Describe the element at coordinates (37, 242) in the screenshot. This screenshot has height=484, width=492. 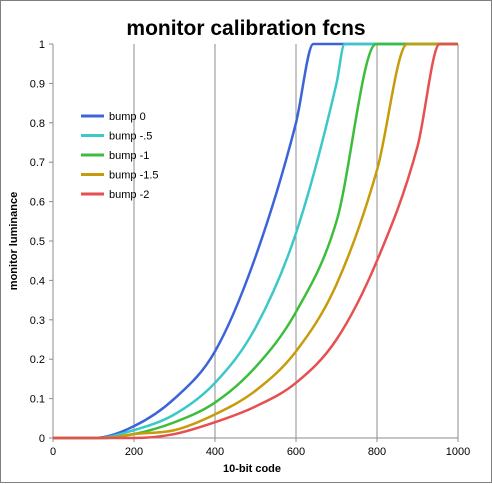
I see `y-tick-label: 0.5` at that location.